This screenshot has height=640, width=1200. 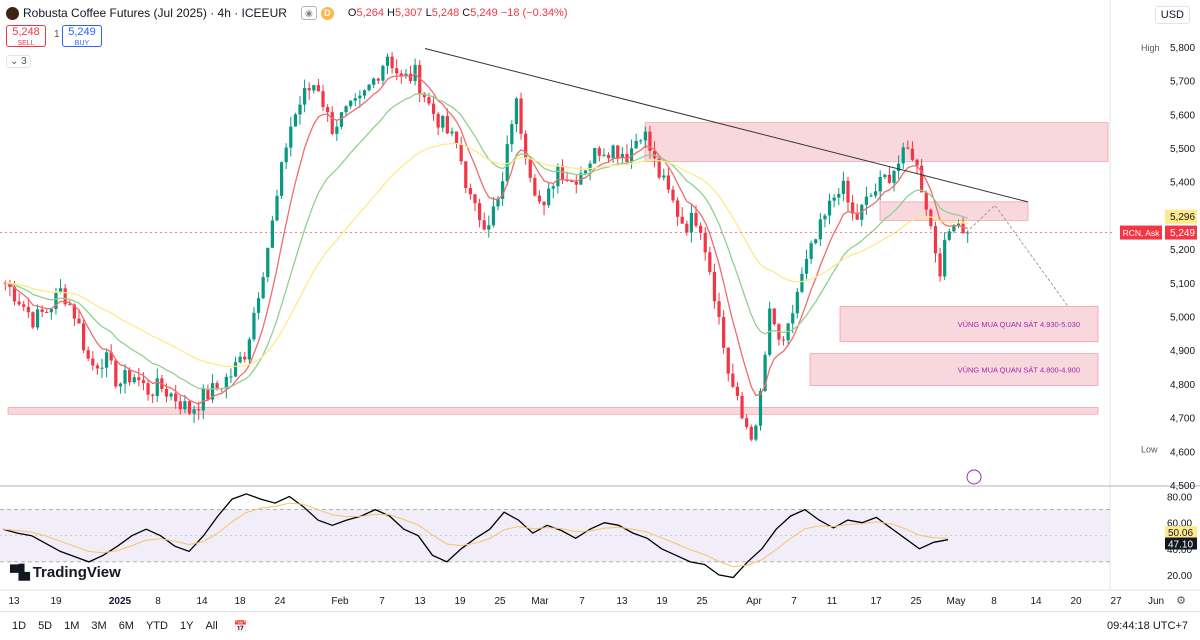 What do you see at coordinates (702, 601) in the screenshot?
I see `time-tick-label: 25` at bounding box center [702, 601].